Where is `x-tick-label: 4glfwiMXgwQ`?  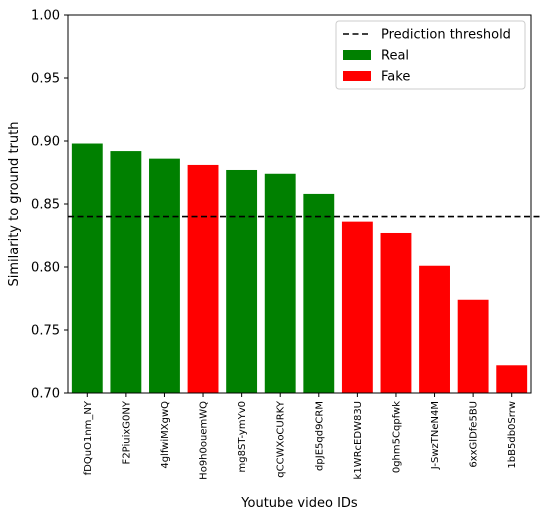 x-tick-label: 4glfwiMXgwQ is located at coordinates (165, 435).